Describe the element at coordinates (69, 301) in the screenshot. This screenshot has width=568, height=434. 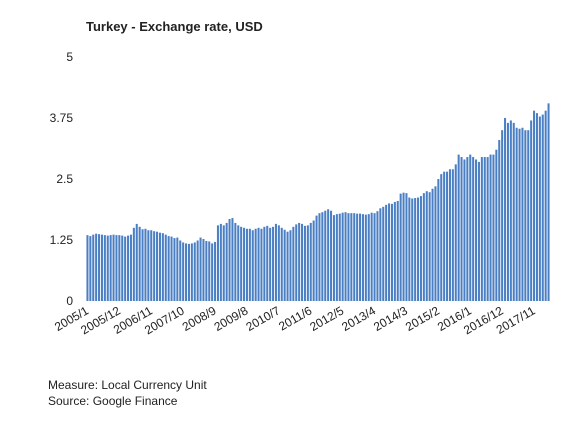
I see `y-tick-label: 0` at that location.